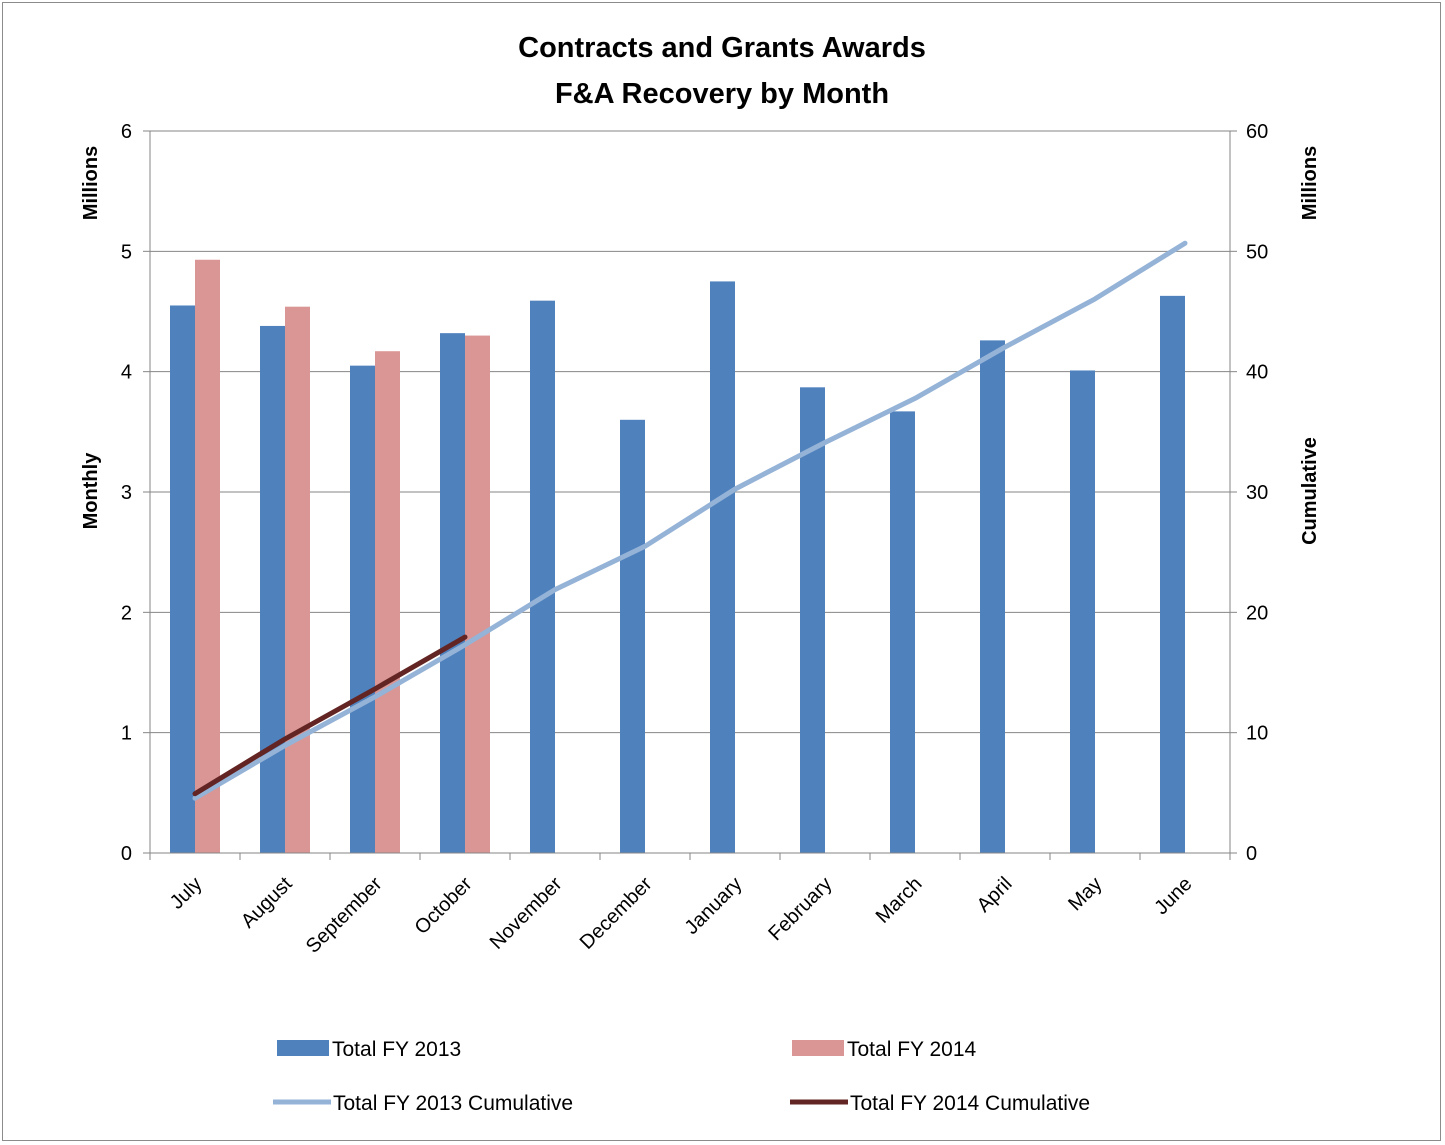 Image resolution: width=1445 pixels, height=1145 pixels. What do you see at coordinates (1310, 491) in the screenshot?
I see `right-axis-label: Cumulative` at bounding box center [1310, 491].